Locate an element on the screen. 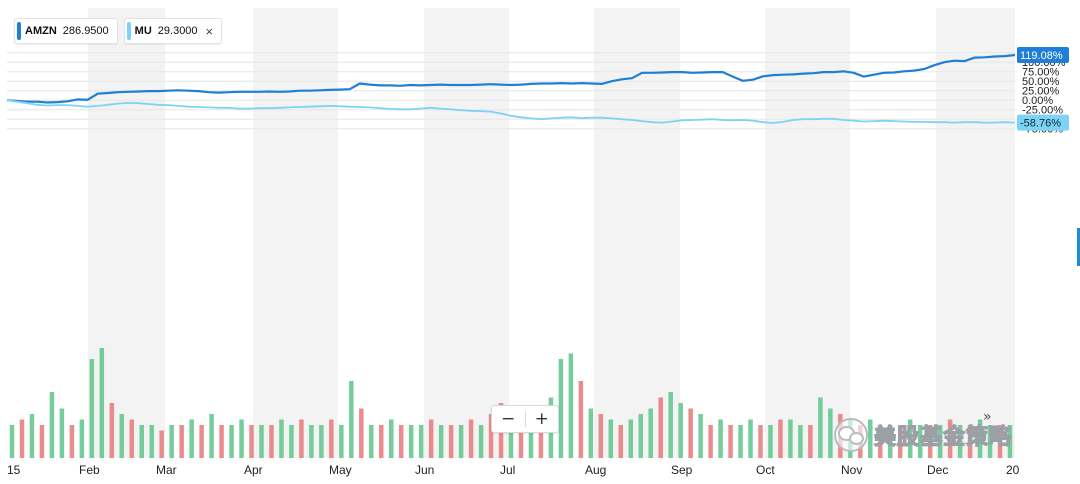 The image size is (1080, 484). y-tick-label: 25.00% is located at coordinates (1041, 92).